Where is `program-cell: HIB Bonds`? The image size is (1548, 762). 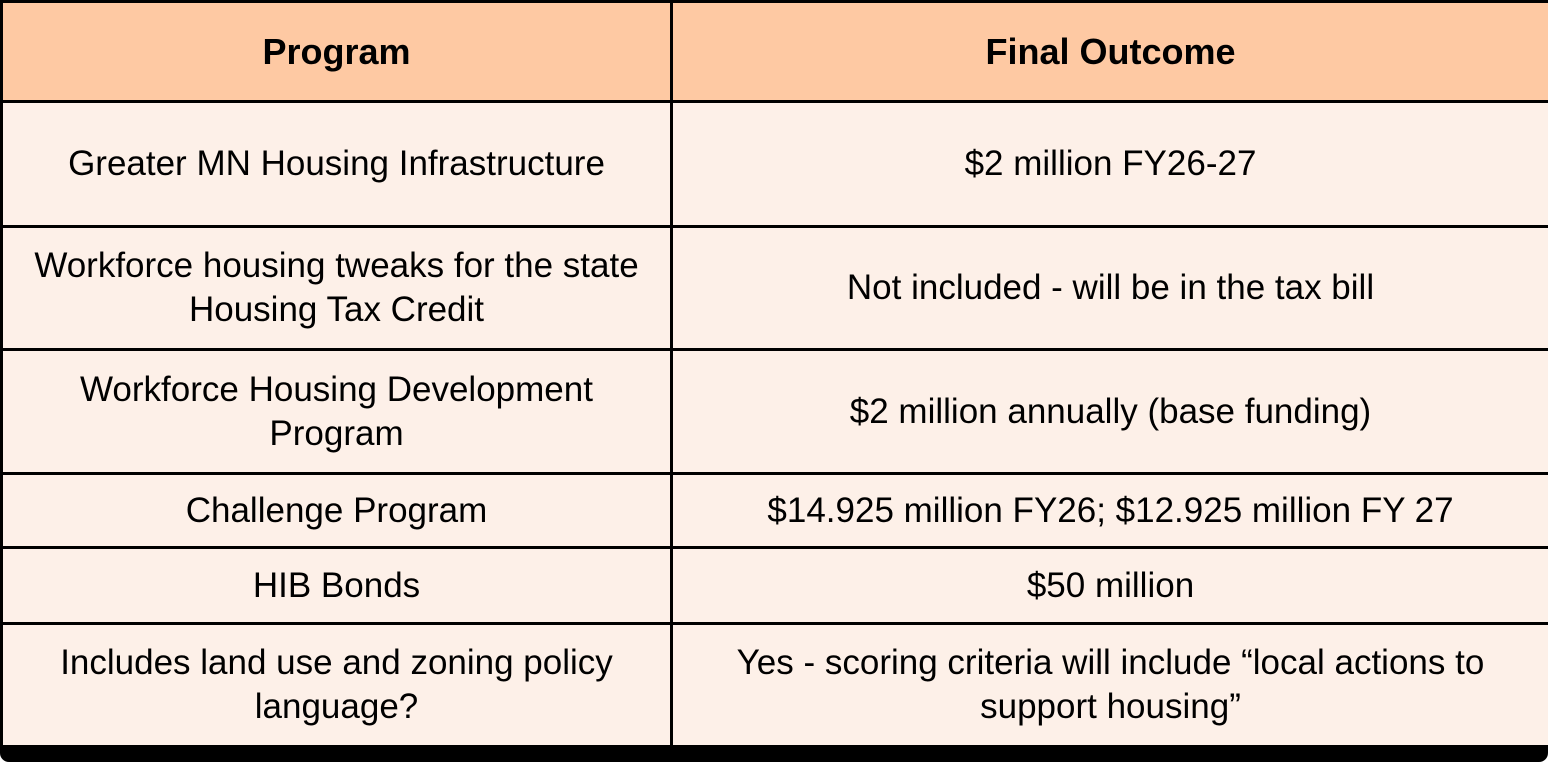 program-cell: HIB Bonds is located at coordinates (336, 585).